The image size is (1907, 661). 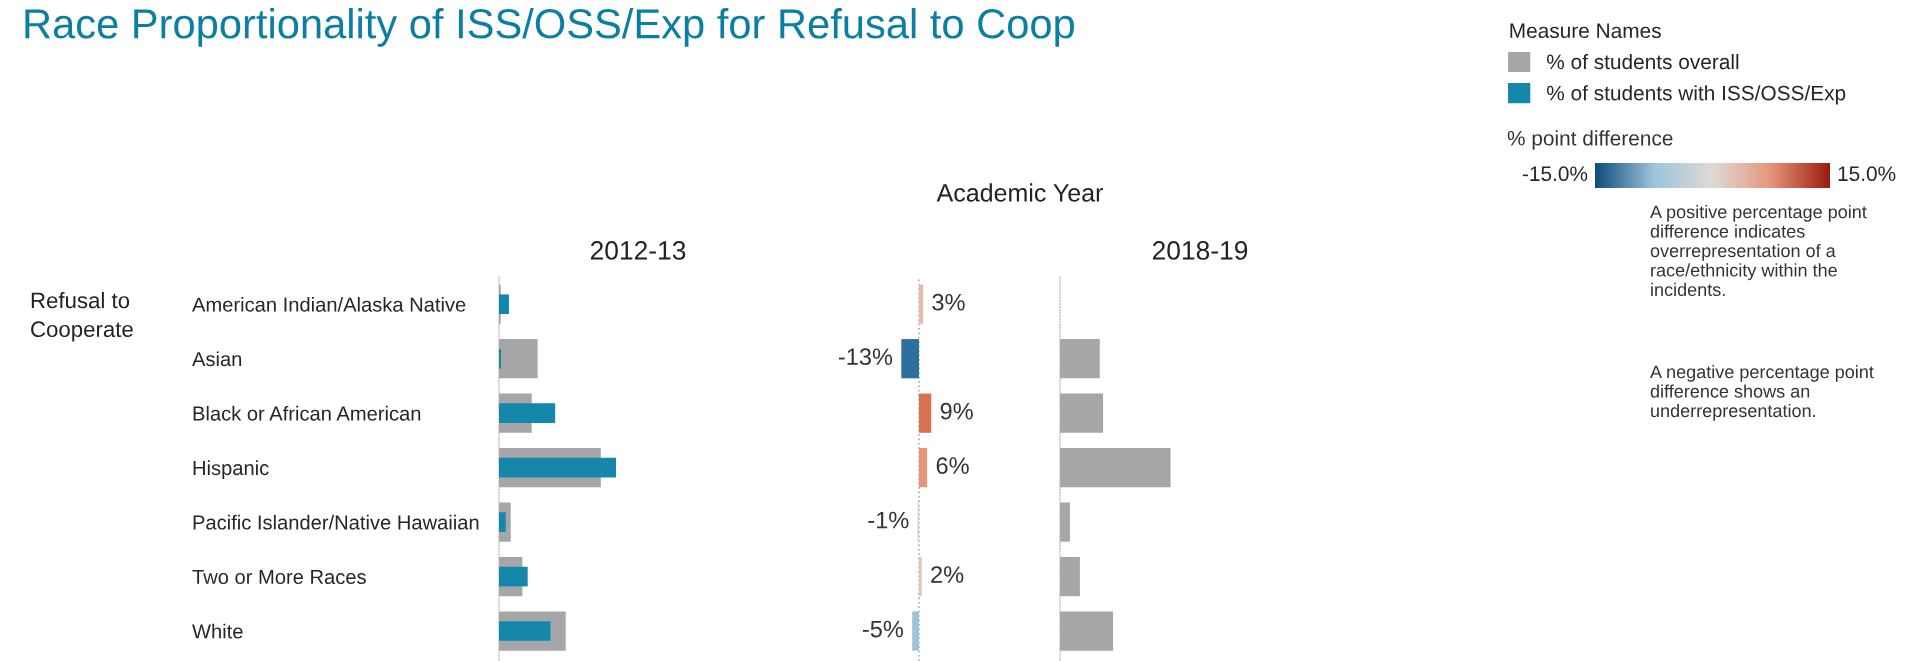 What do you see at coordinates (947, 574) in the screenshot?
I see `data-label: 2%` at bounding box center [947, 574].